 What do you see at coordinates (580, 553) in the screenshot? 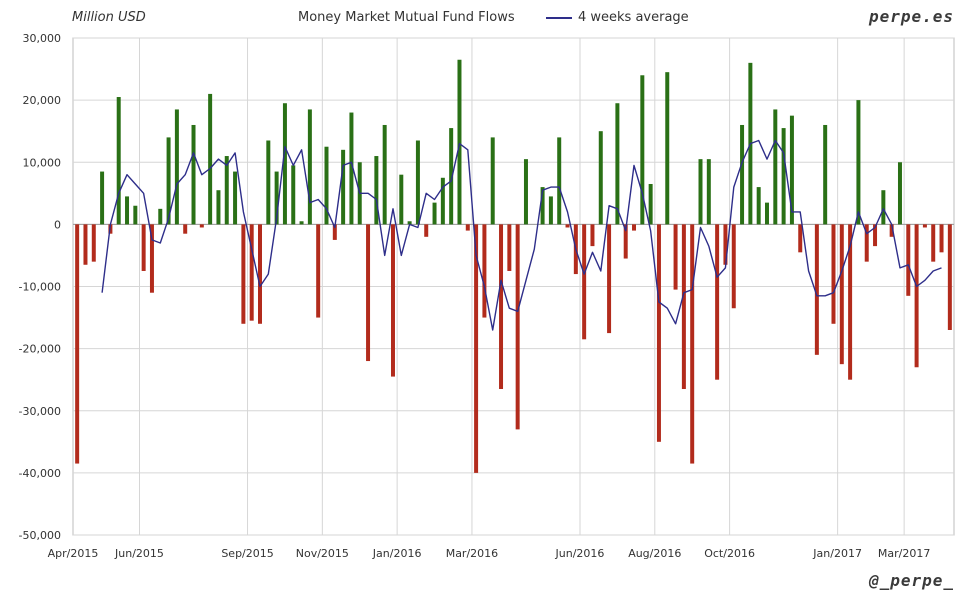
I see `x-tick-label: Jun/2016` at bounding box center [580, 553].